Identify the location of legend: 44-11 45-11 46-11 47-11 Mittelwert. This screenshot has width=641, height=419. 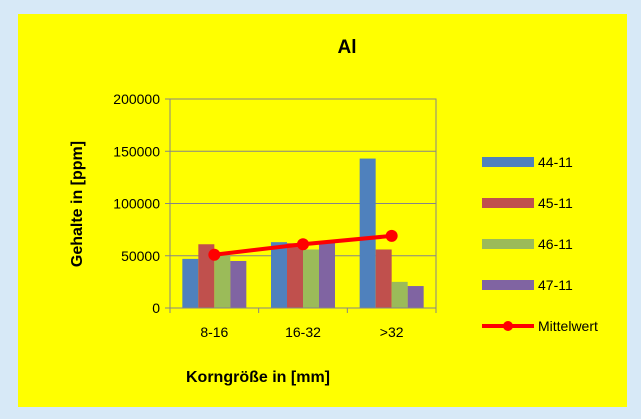
(540, 244).